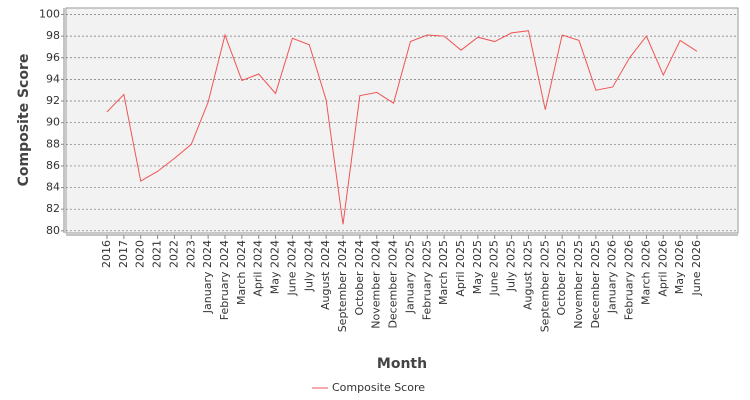 The height and width of the screenshot is (400, 750). What do you see at coordinates (402, 364) in the screenshot?
I see `x-axis-title: Month` at bounding box center [402, 364].